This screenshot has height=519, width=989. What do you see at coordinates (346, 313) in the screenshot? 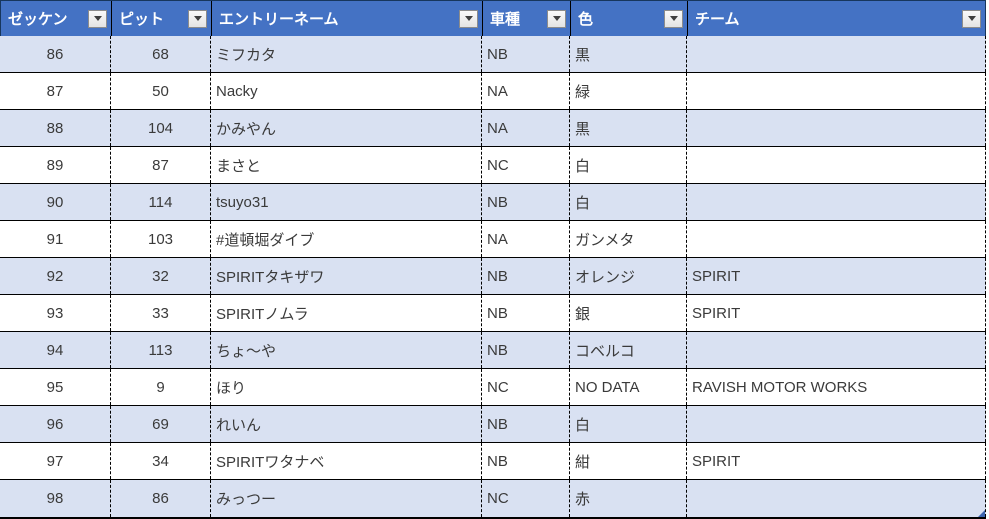
I see `cell-entry-name: SPIRITノムラ` at bounding box center [346, 313].